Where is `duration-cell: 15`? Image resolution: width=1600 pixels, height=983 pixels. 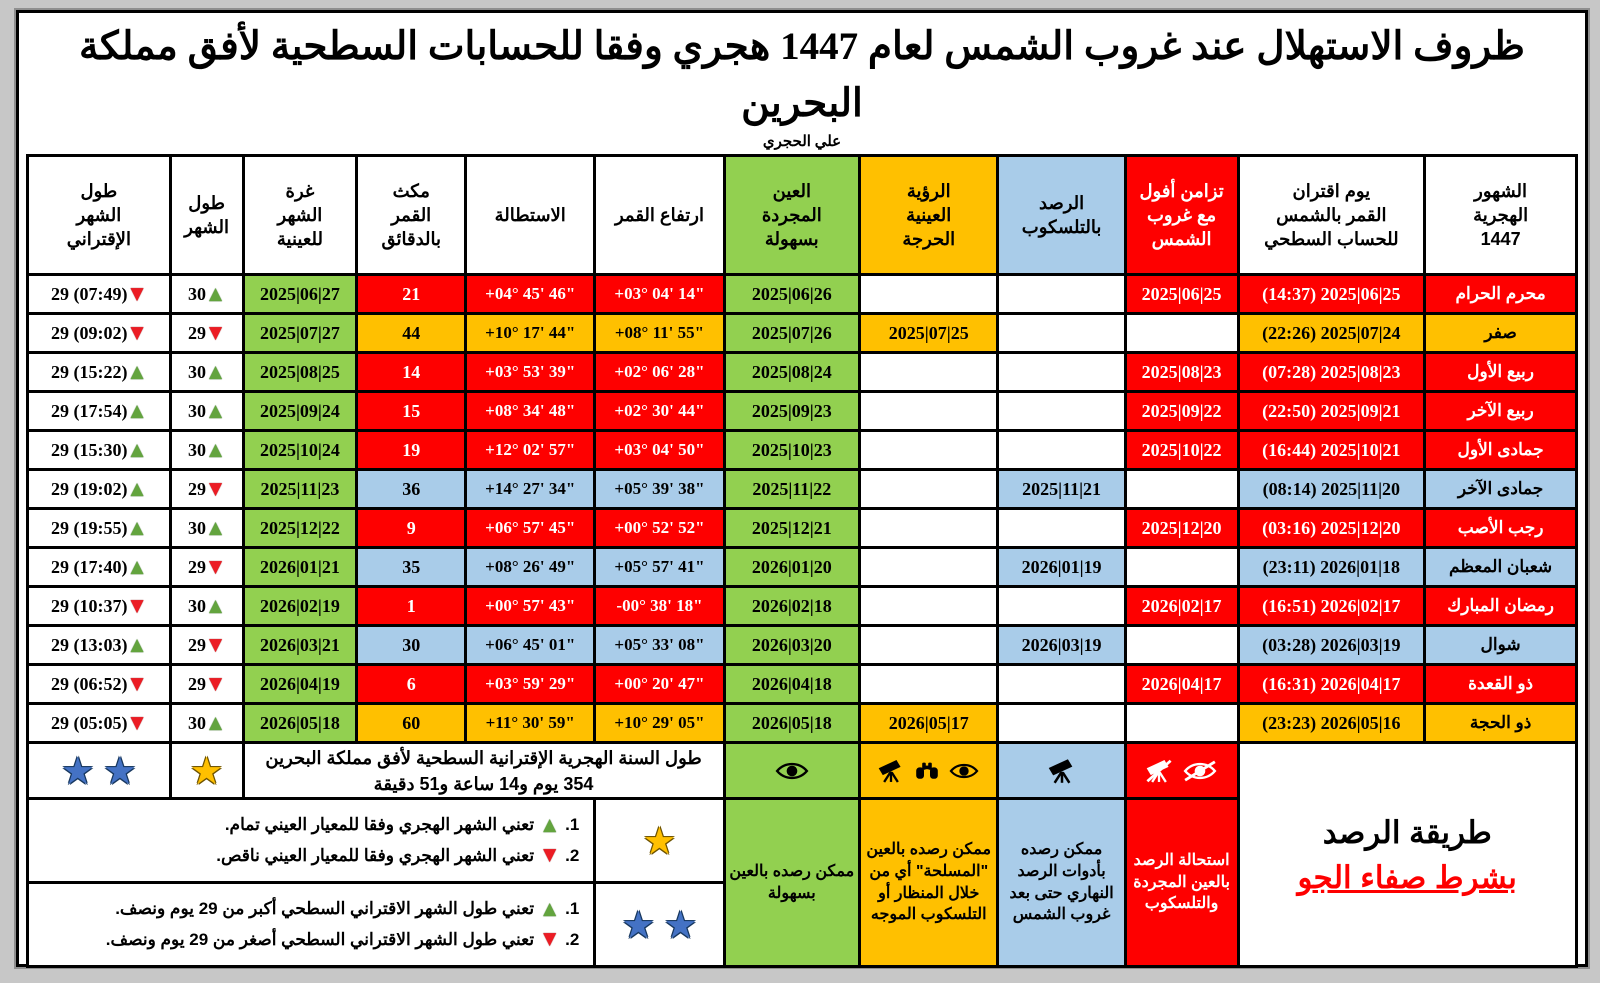
duration-cell: 15 is located at coordinates (411, 411).